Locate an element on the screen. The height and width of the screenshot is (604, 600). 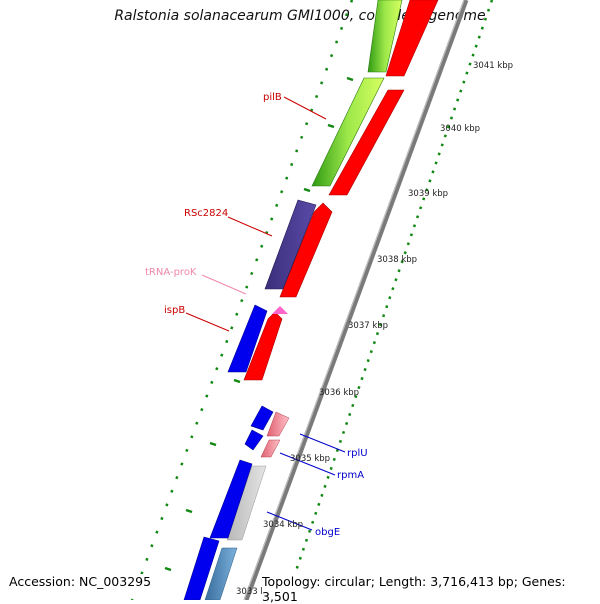
tick-label-3033: 3033 kbp is located at coordinates (256, 592).